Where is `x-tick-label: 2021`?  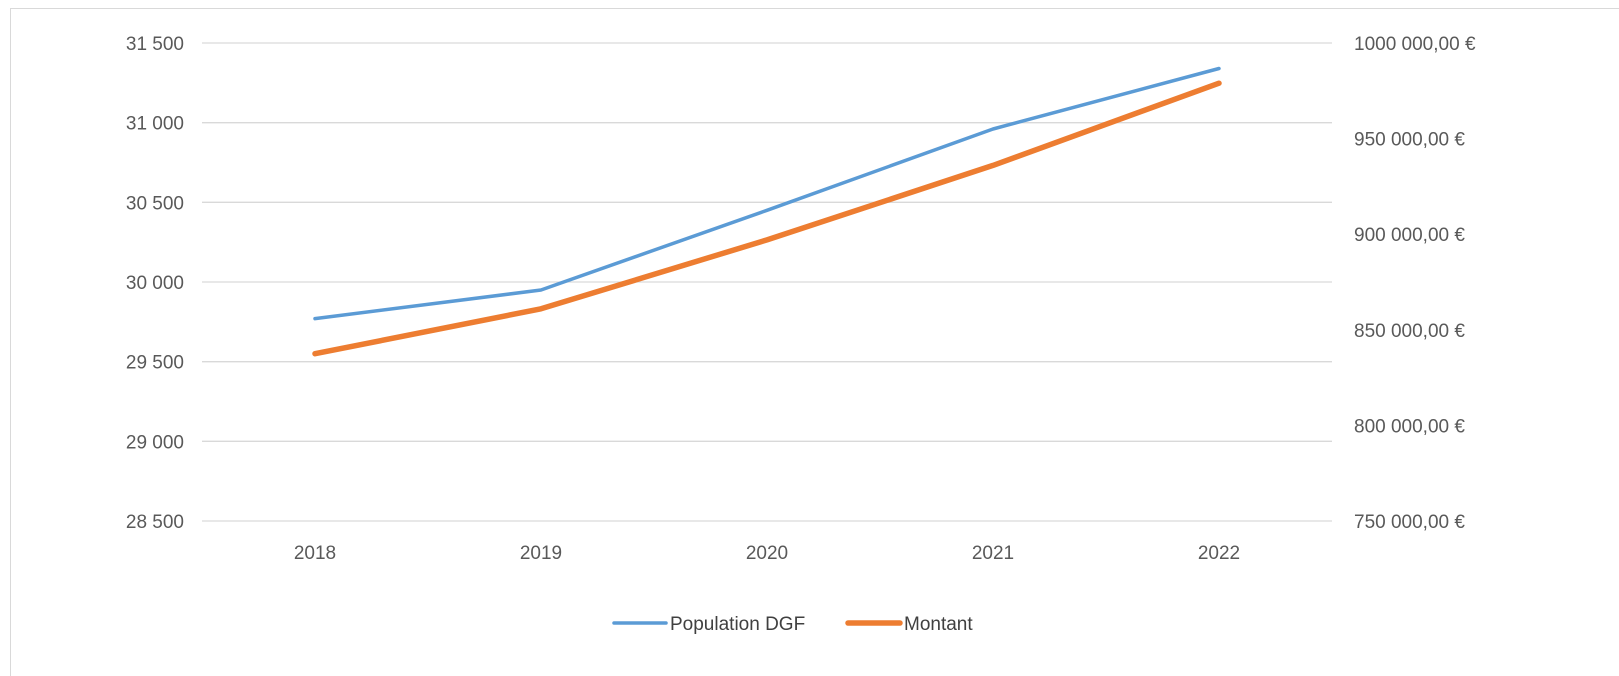 x-tick-label: 2021 is located at coordinates (993, 553).